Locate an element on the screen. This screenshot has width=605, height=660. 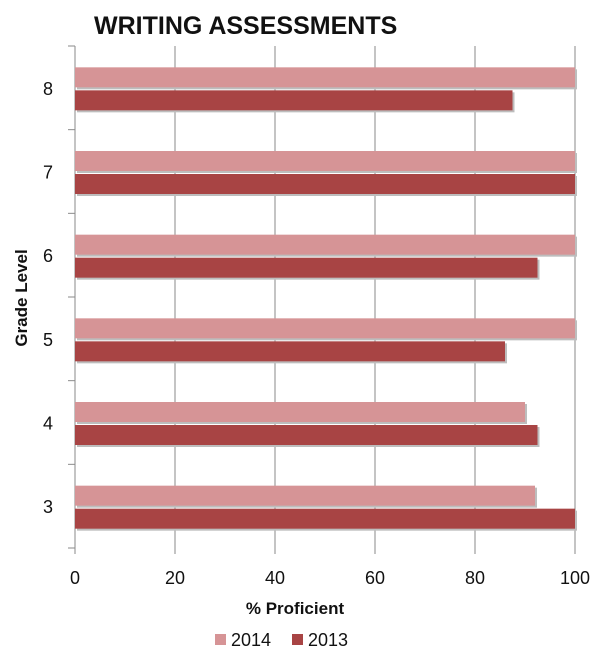
y-axis-title: Grade Level is located at coordinates (21, 297).